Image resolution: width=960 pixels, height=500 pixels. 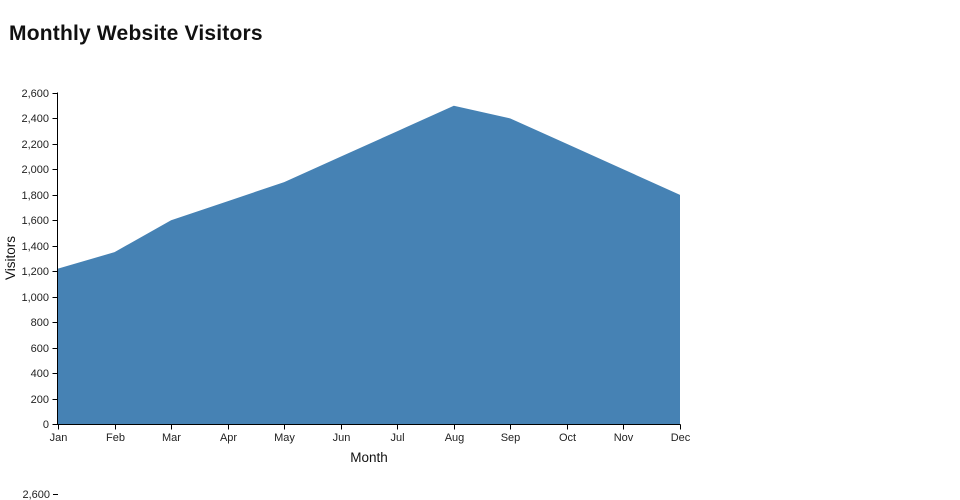 What do you see at coordinates (342, 438) in the screenshot?
I see `x-axis-tick-label: Jun` at bounding box center [342, 438].